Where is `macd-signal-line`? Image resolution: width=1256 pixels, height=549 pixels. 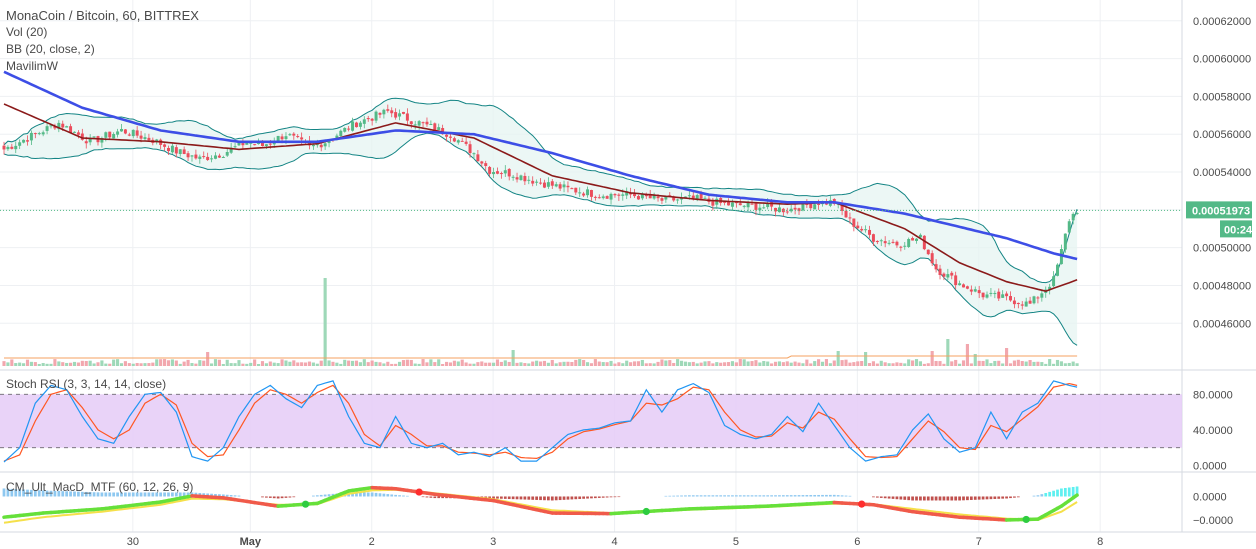 macd-signal-line is located at coordinates (540, 506).